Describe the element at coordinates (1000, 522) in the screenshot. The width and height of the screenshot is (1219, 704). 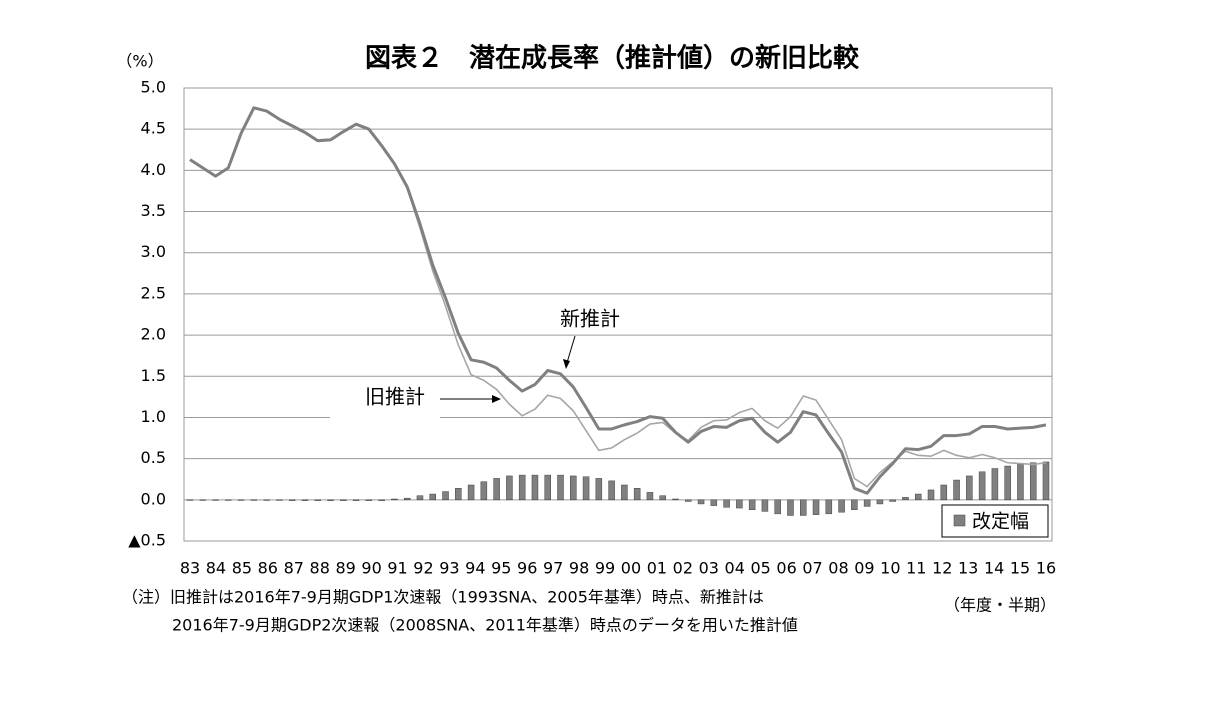
I see `legend-label: 改定幅` at that location.